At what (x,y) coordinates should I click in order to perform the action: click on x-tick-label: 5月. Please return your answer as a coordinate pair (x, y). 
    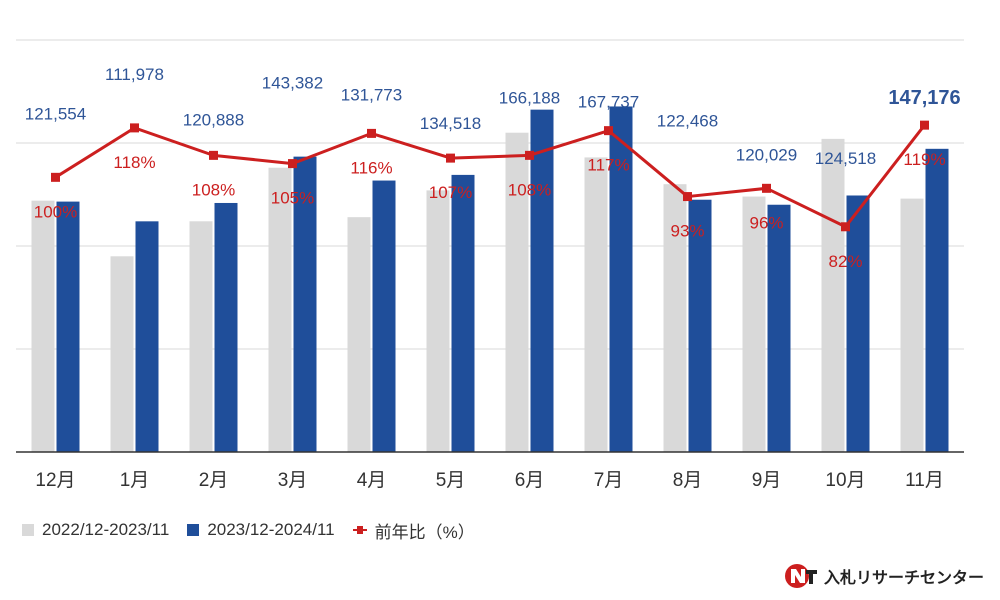
    Looking at the image, I should click on (451, 480).